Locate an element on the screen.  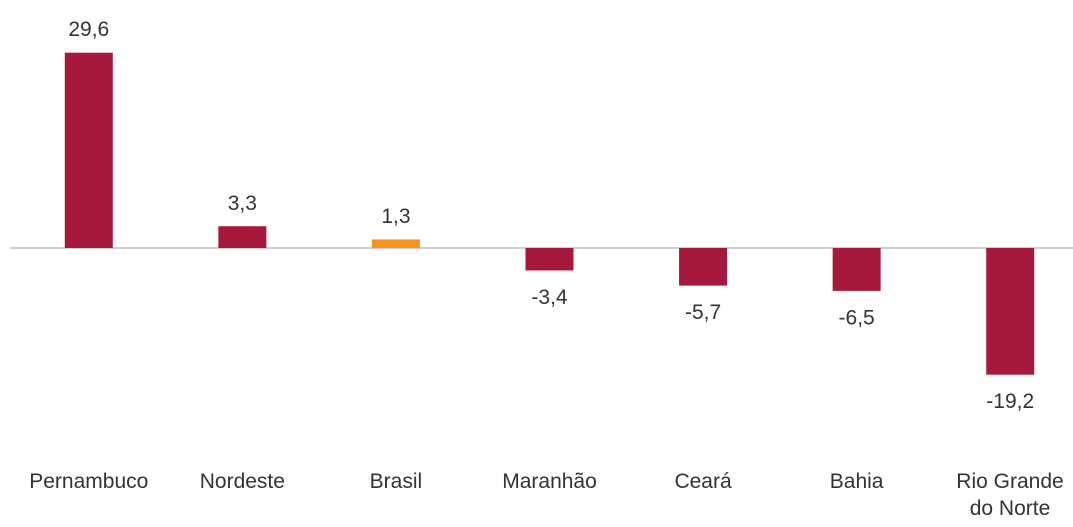
data-label: 29,6 is located at coordinates (88, 29).